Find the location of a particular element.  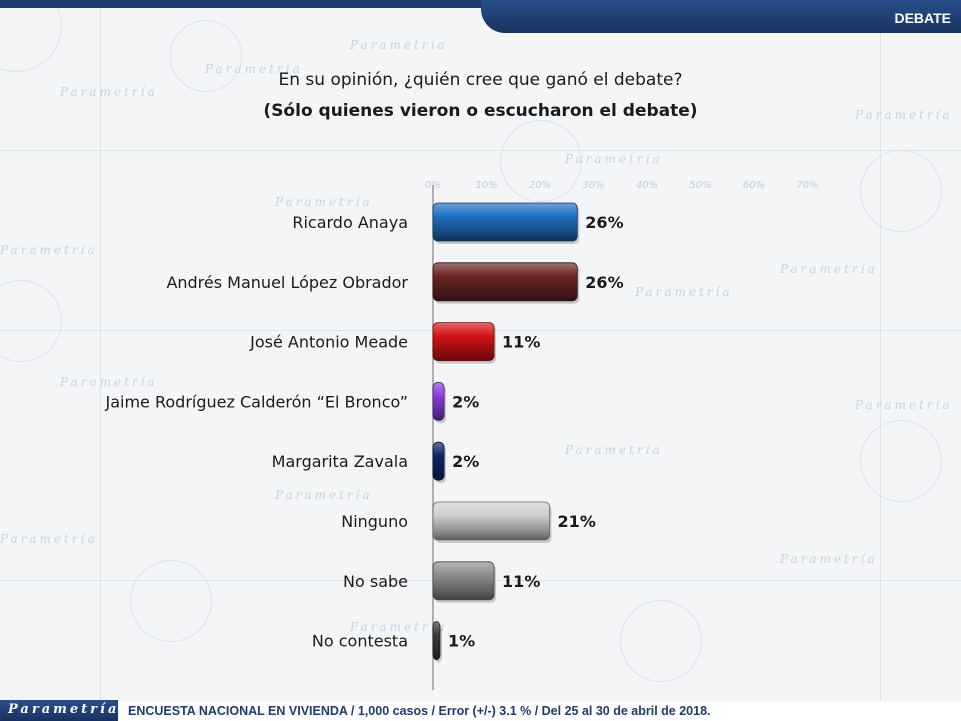

value-labels: 26% 26% 11% 2% 2% 21% 11% 1% is located at coordinates (536, 432).